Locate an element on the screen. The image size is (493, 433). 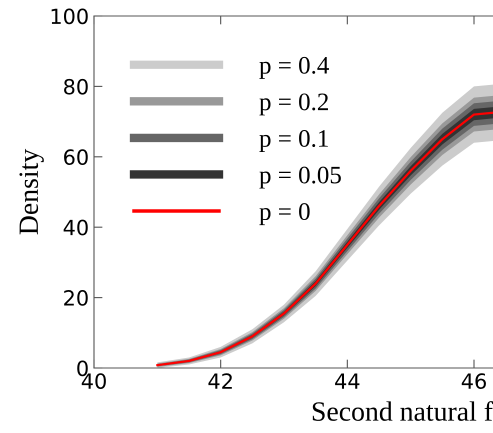
y-tick-label: 60 is located at coordinates (76, 157).